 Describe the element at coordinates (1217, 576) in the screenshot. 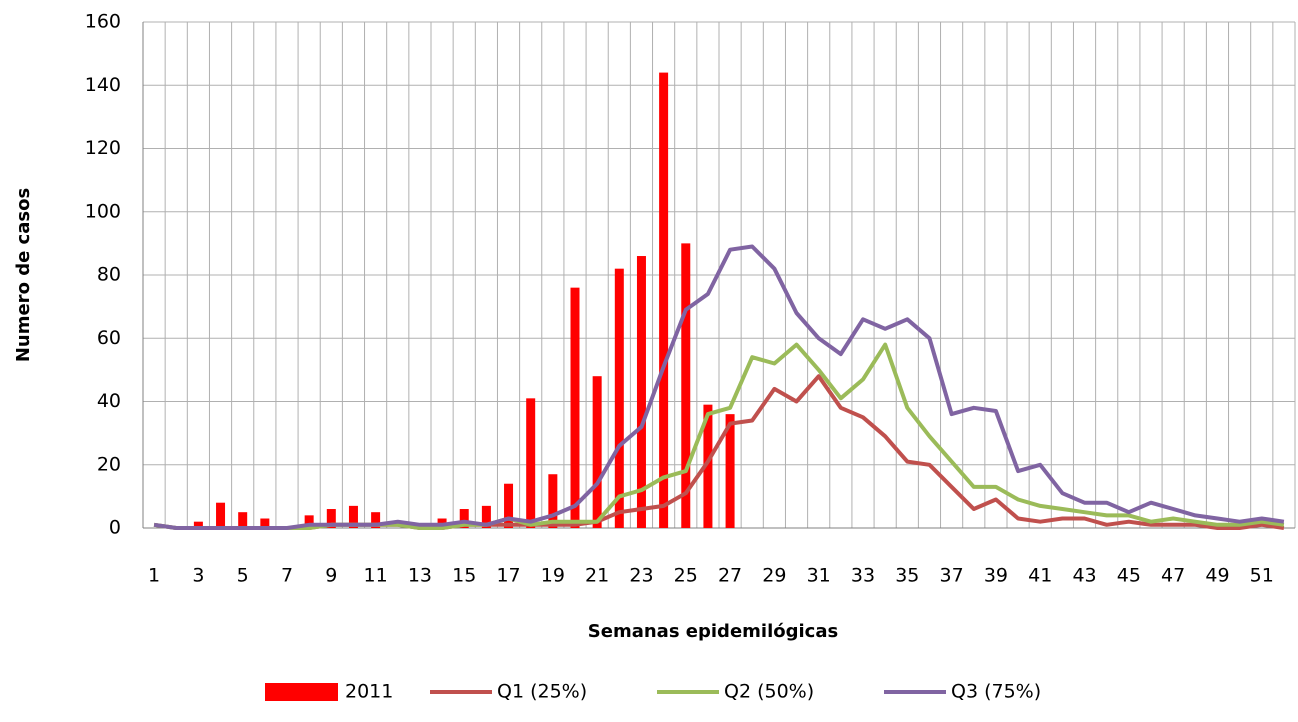

I see `x-tick-label: 49` at that location.